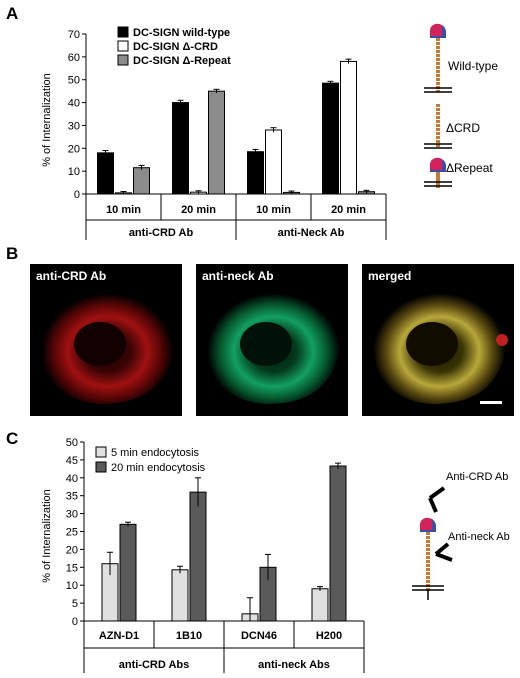  What do you see at coordinates (189, 636) in the screenshot?
I see `panel-c-x-tick-label: 1B10` at bounding box center [189, 636].